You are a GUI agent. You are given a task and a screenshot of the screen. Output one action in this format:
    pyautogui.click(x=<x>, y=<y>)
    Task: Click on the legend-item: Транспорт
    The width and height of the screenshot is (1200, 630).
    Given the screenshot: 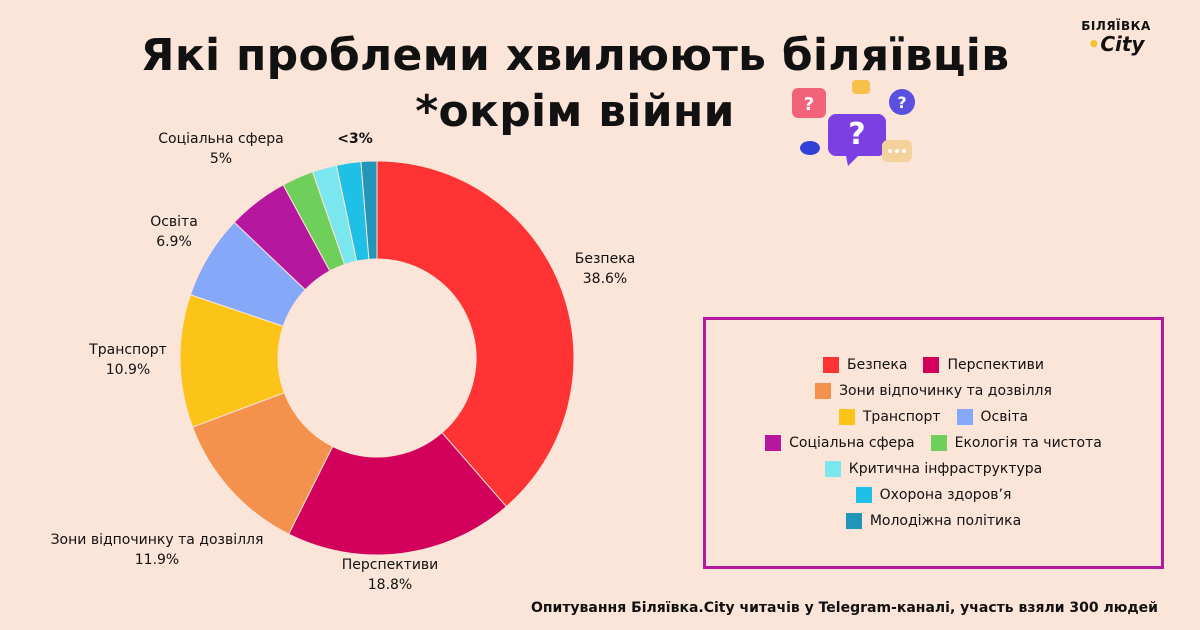 What is the action you would take?
    pyautogui.click(x=889, y=417)
    